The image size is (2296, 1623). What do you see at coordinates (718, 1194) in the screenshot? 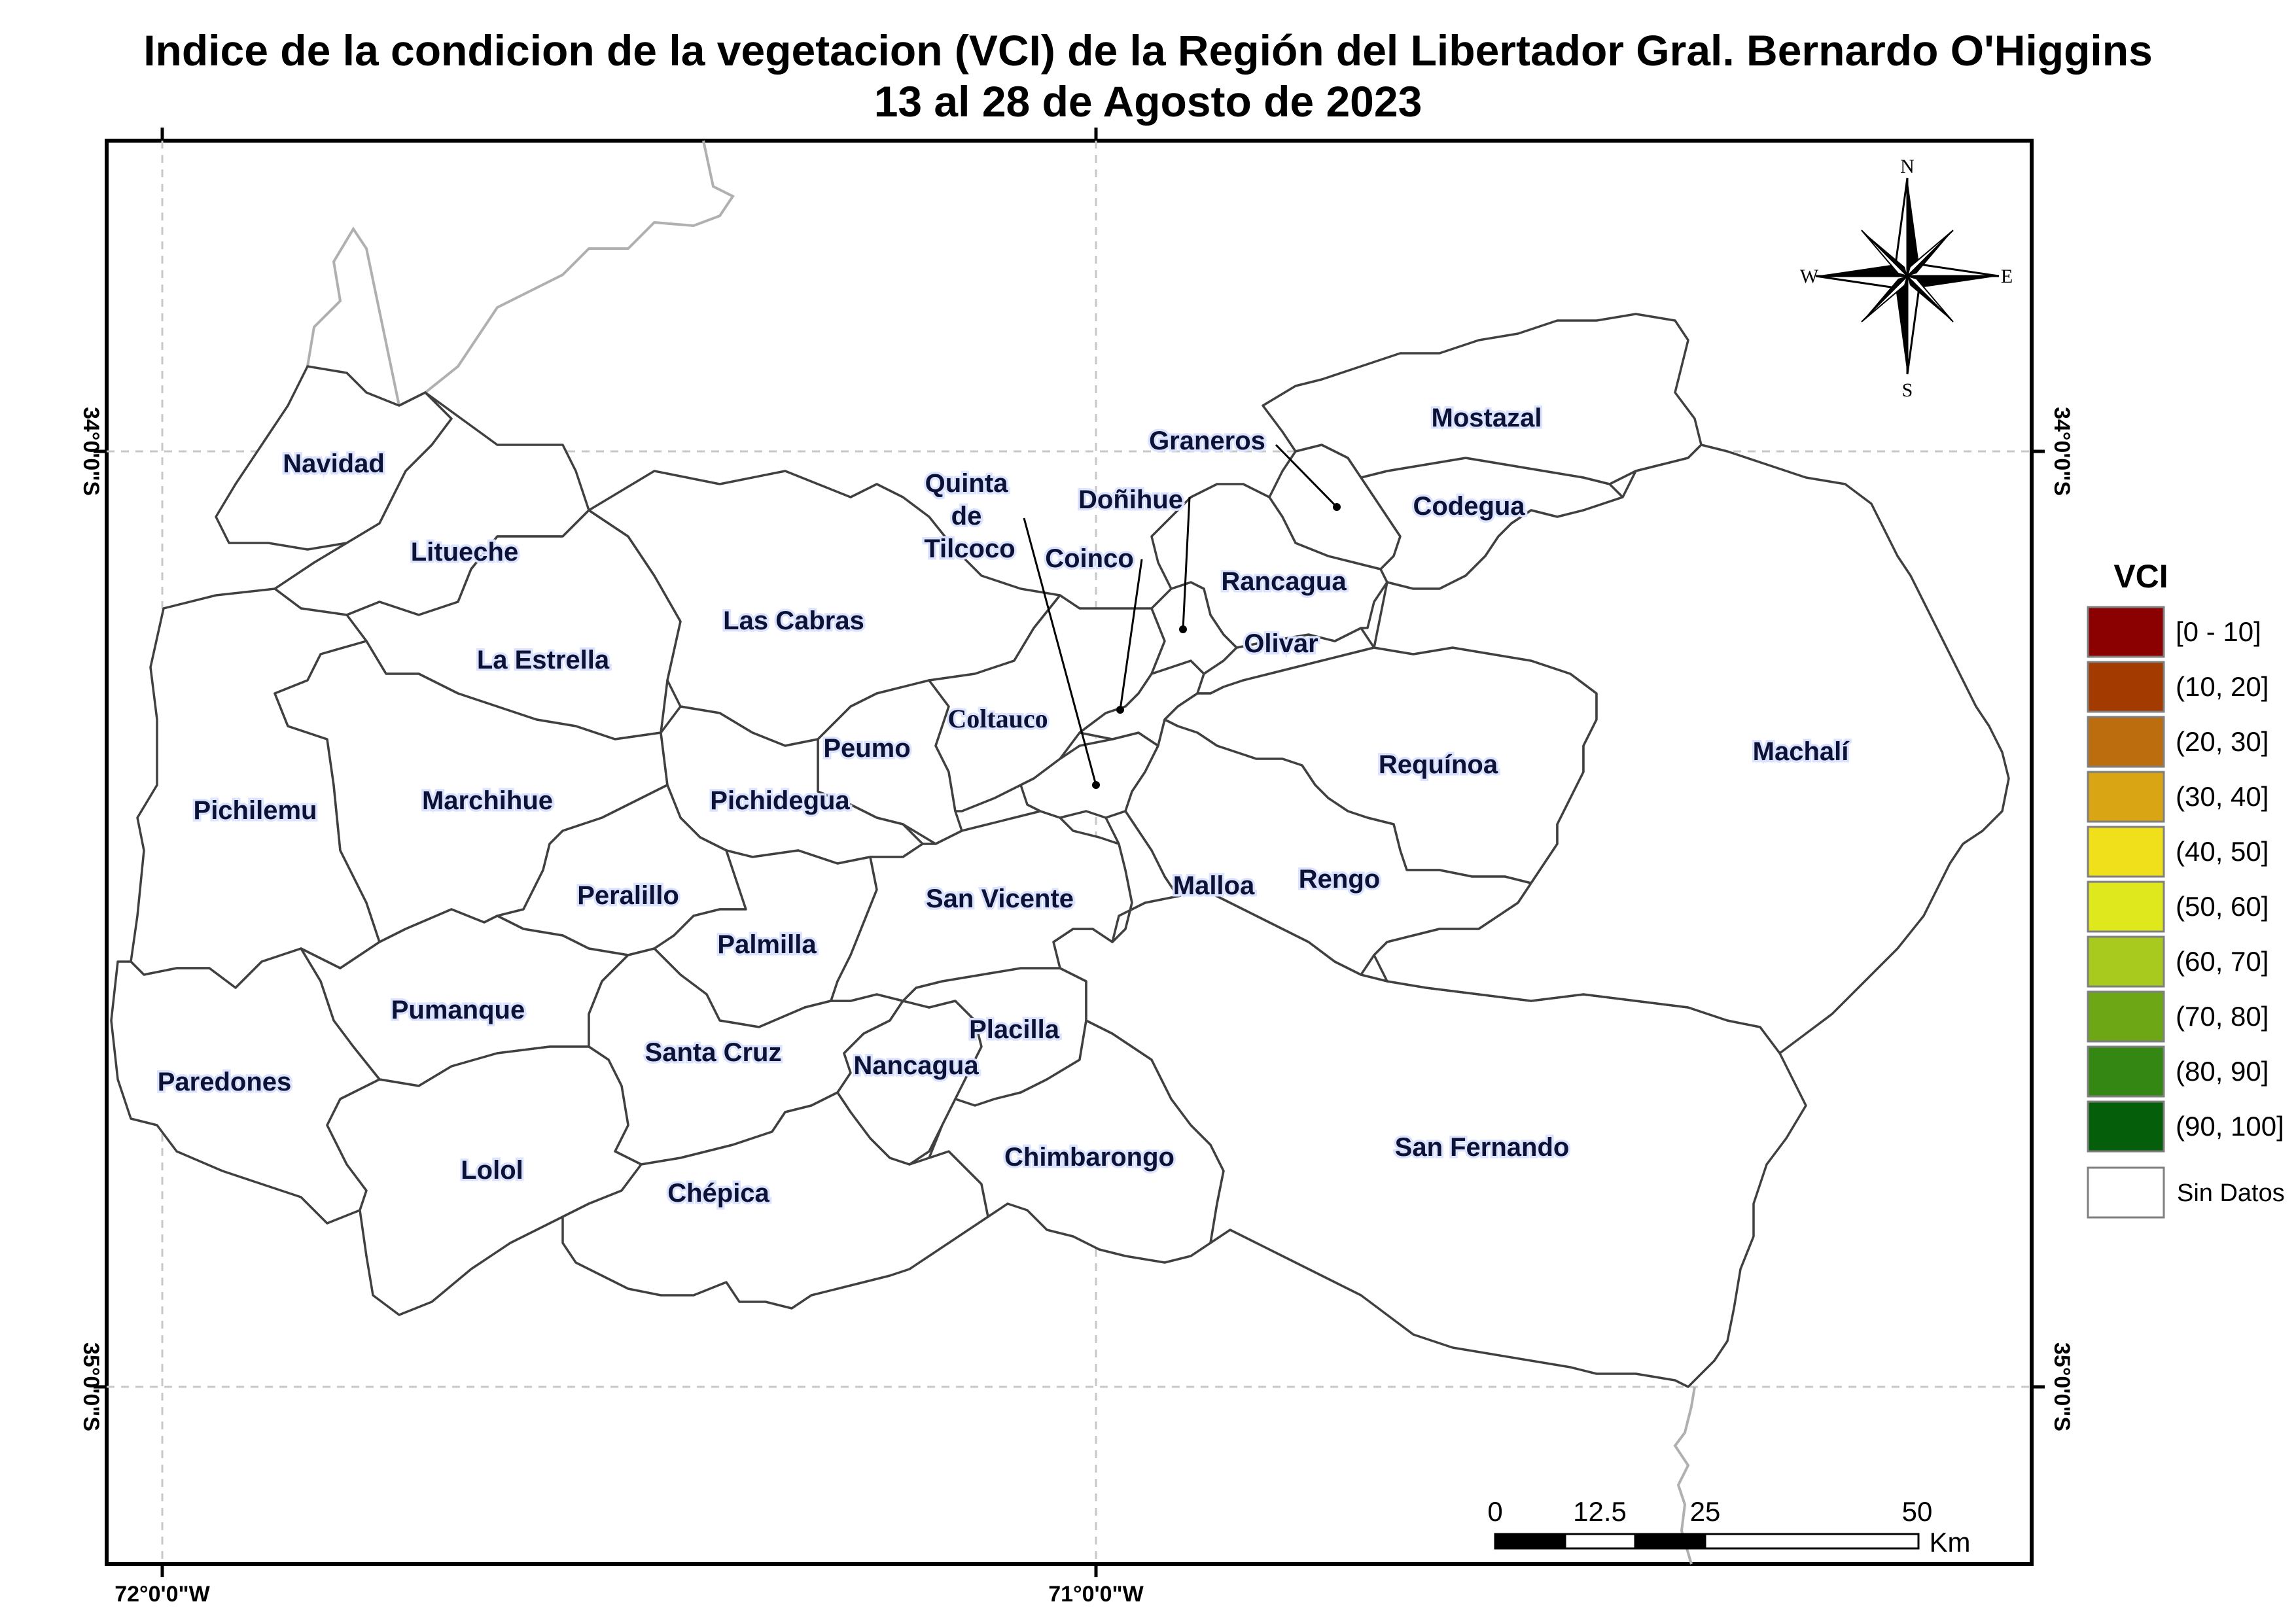
I see `label-chepica: Chépica` at bounding box center [718, 1194].